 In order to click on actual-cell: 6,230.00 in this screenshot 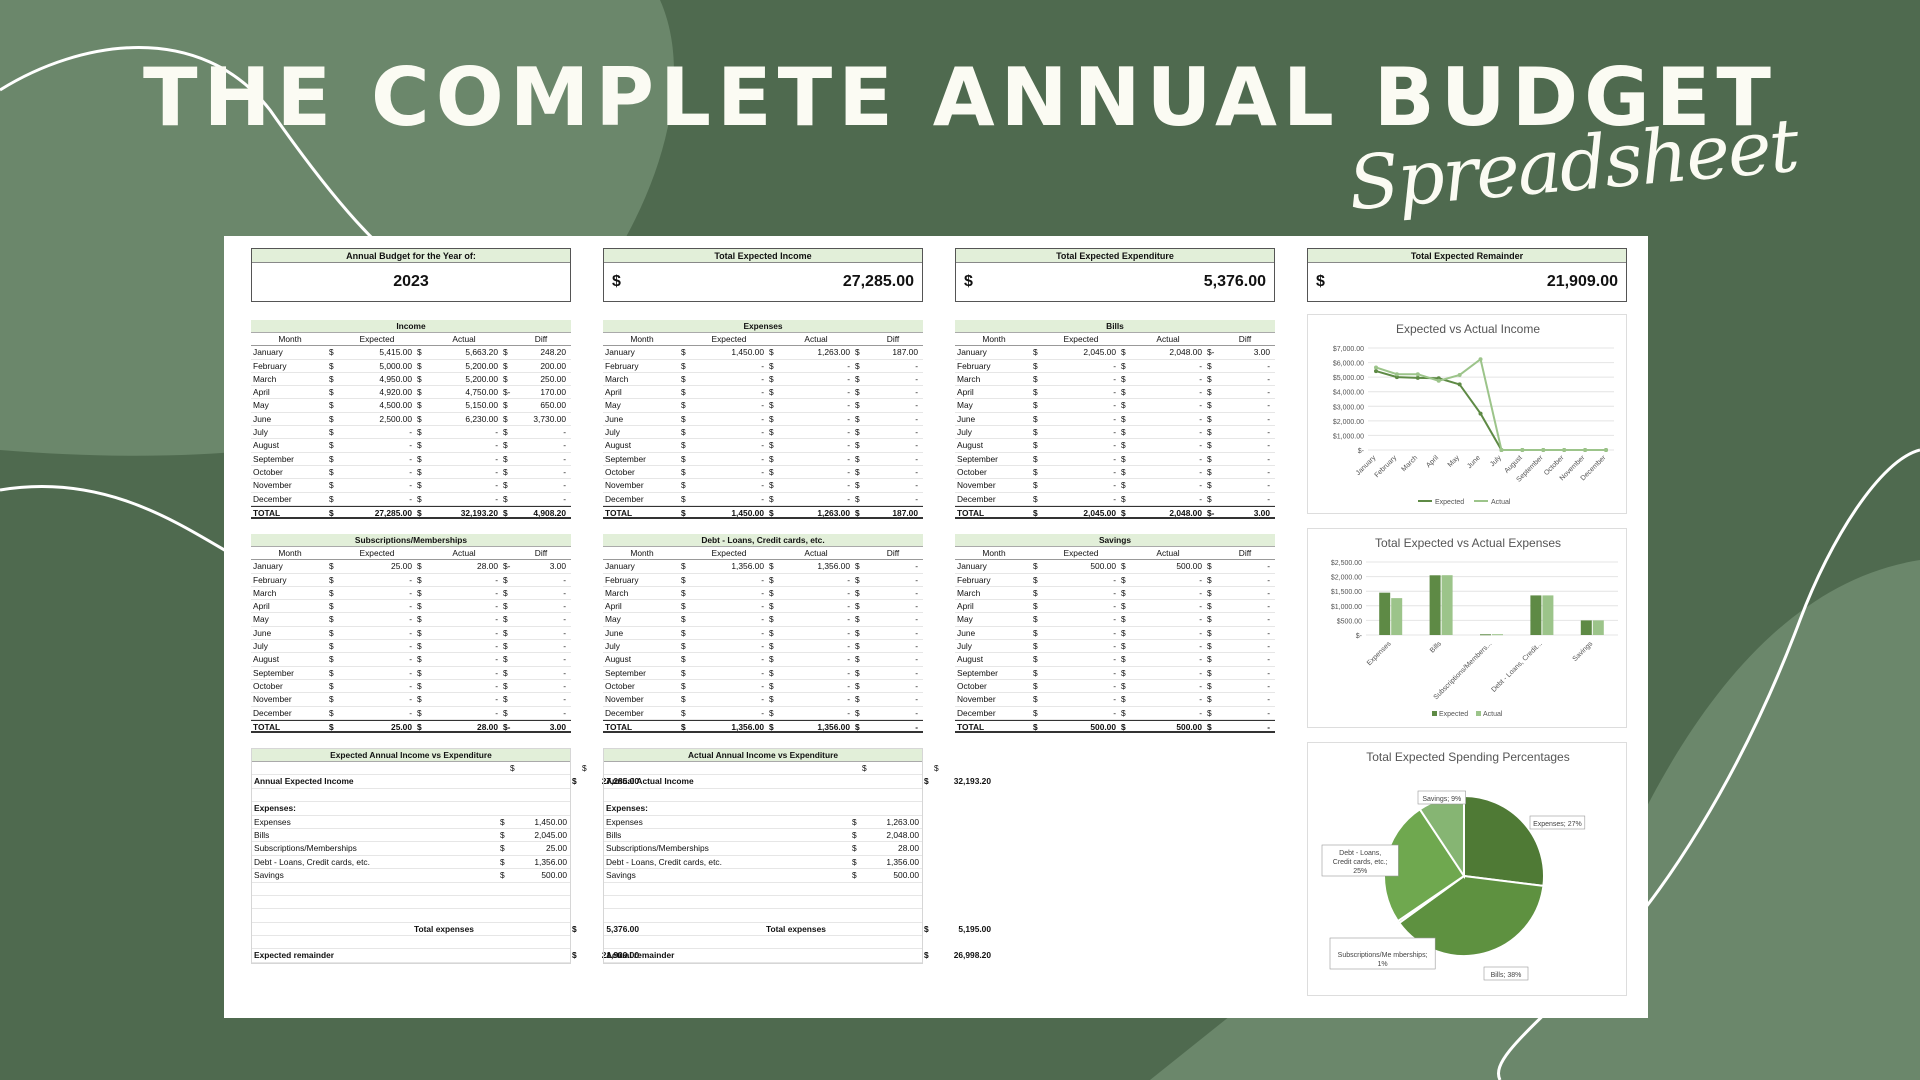, I will do `click(481, 418)`.